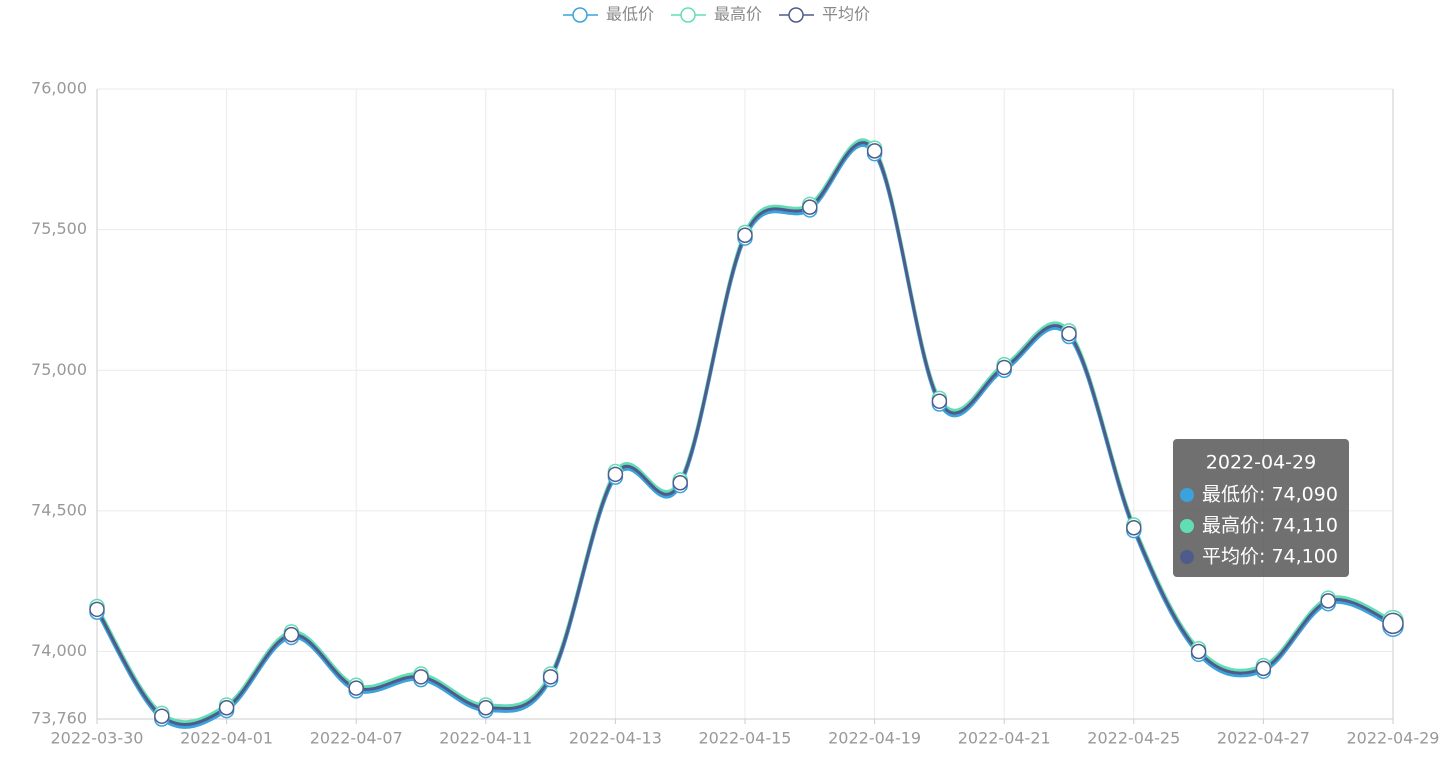 This screenshot has width=1445, height=759. What do you see at coordinates (1261, 463) in the screenshot?
I see `tooltip-title: 2022-04-29` at bounding box center [1261, 463].